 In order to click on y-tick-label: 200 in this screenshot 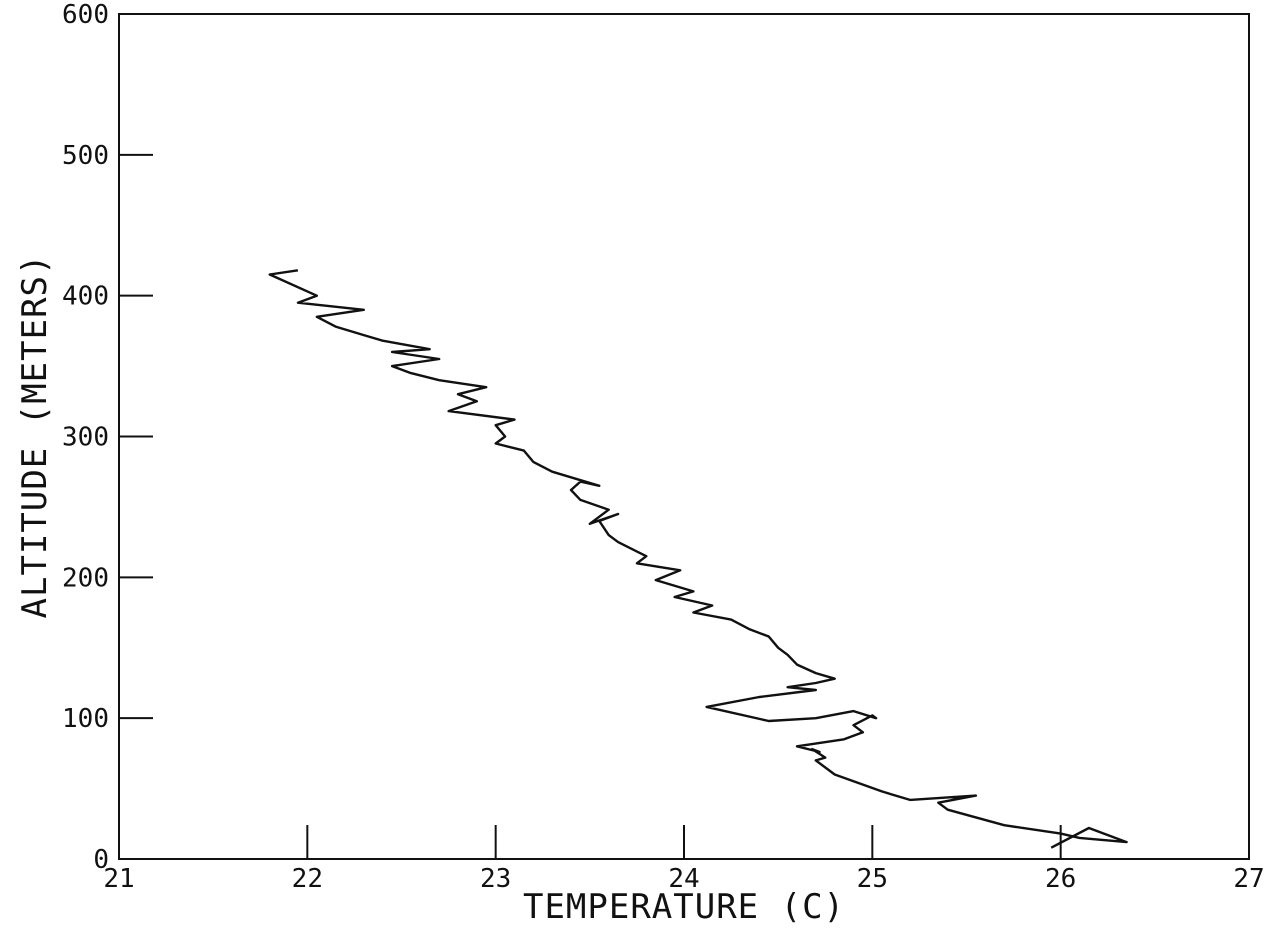, I will do `click(85, 578)`.